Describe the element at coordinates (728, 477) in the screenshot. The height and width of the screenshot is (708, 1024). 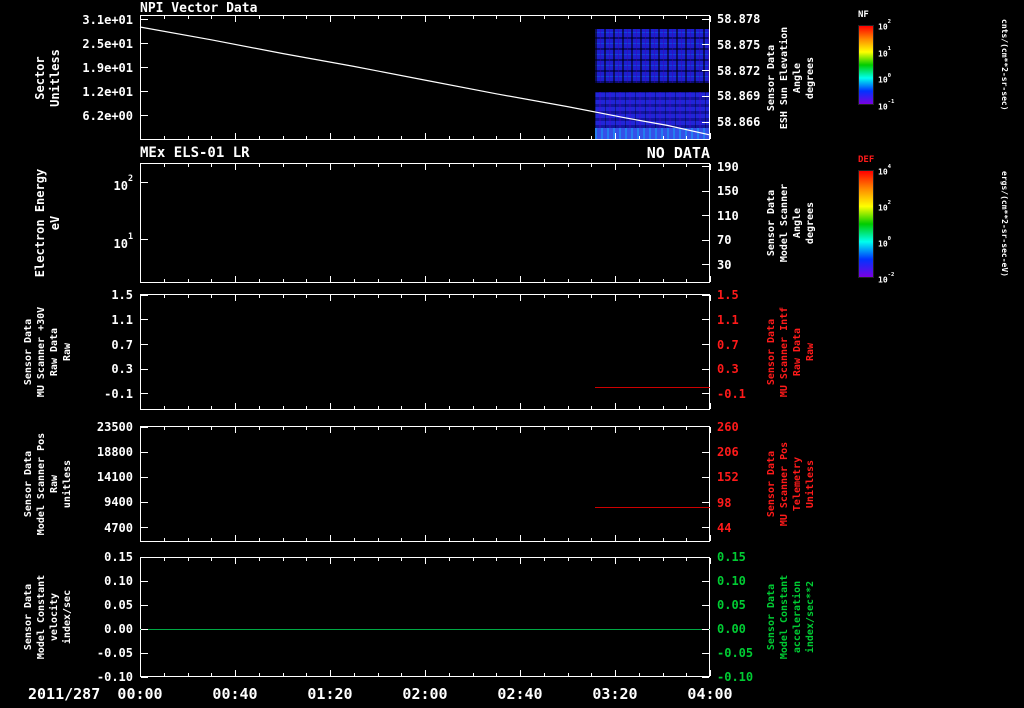
I see `scanner-pos-right-tick-label: 152` at that location.